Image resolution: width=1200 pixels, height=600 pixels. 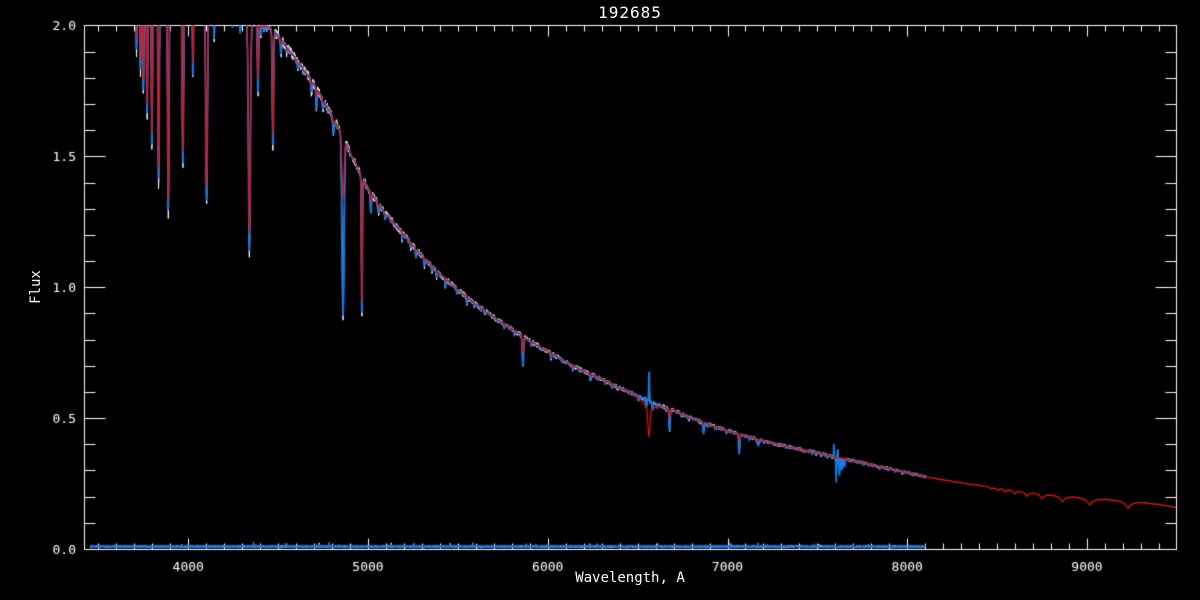 What do you see at coordinates (36, 287) in the screenshot?
I see `y-axis-label: Flux` at bounding box center [36, 287].